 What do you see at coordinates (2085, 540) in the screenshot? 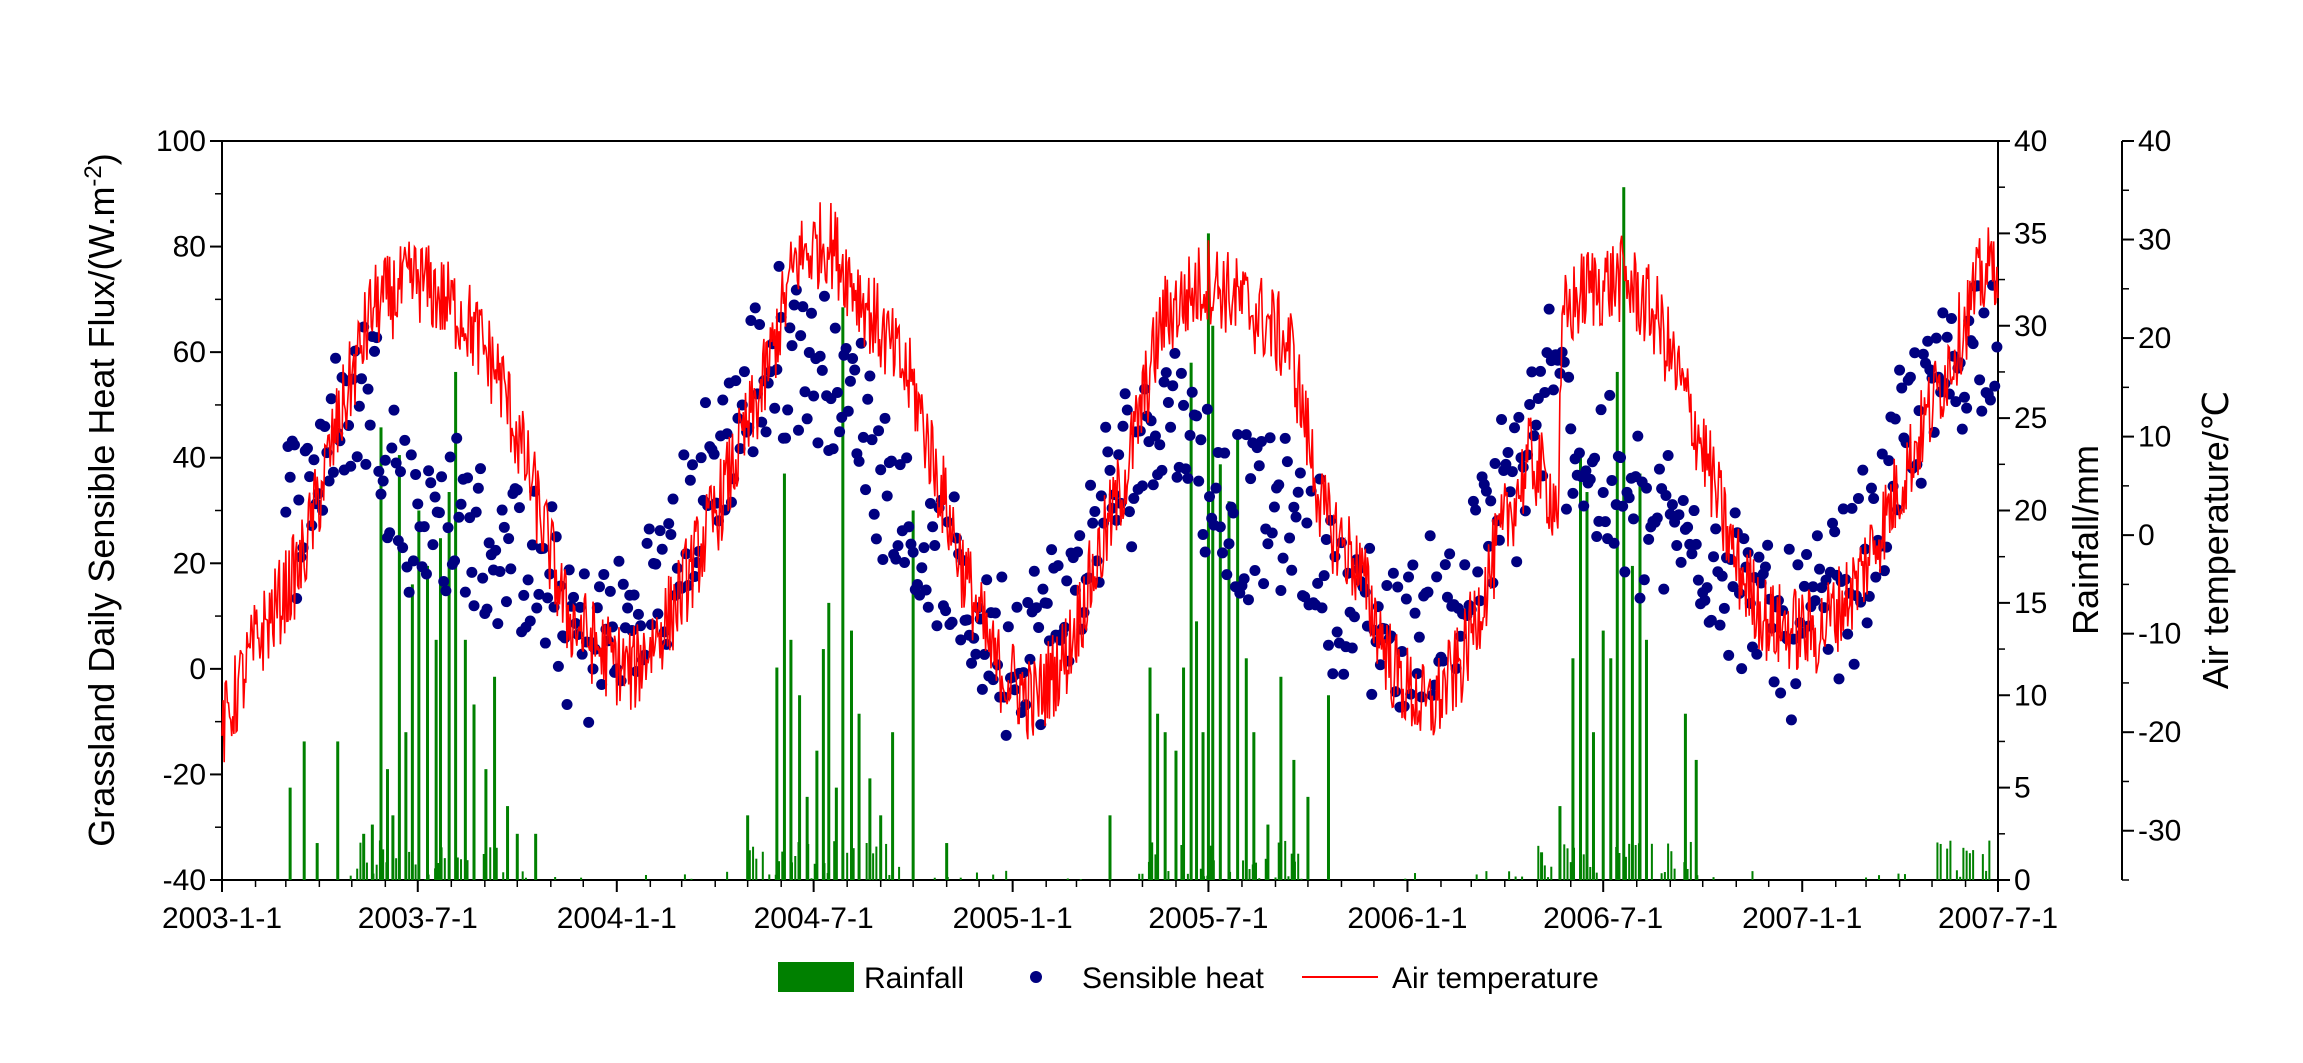
I see `y-rain-axis-title: Rainfall/mm` at bounding box center [2085, 540].